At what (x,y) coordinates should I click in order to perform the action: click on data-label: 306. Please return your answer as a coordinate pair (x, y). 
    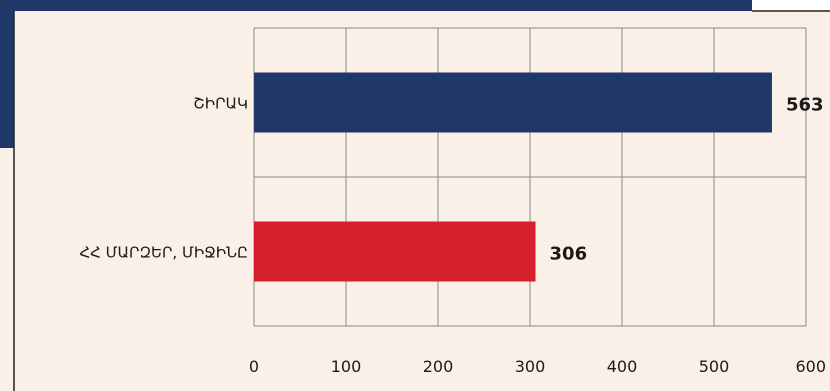
    Looking at the image, I should click on (569, 254).